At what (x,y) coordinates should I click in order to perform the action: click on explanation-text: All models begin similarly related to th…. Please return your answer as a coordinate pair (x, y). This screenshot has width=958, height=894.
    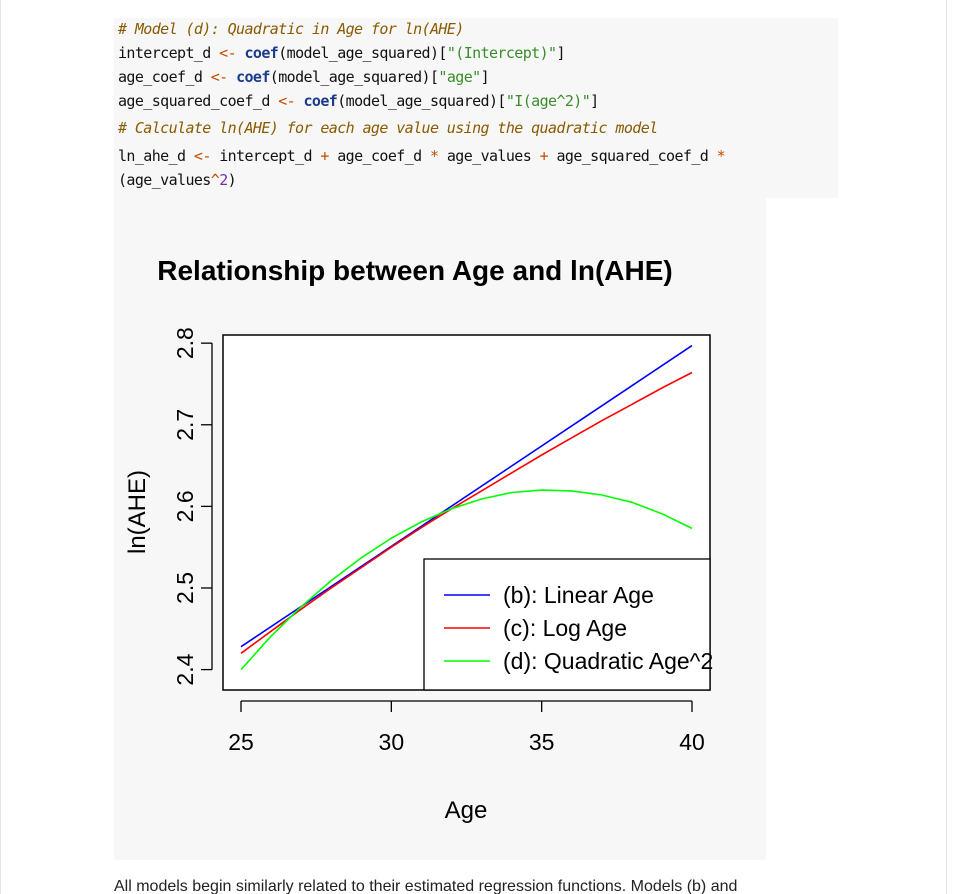
    Looking at the image, I should click on (426, 886).